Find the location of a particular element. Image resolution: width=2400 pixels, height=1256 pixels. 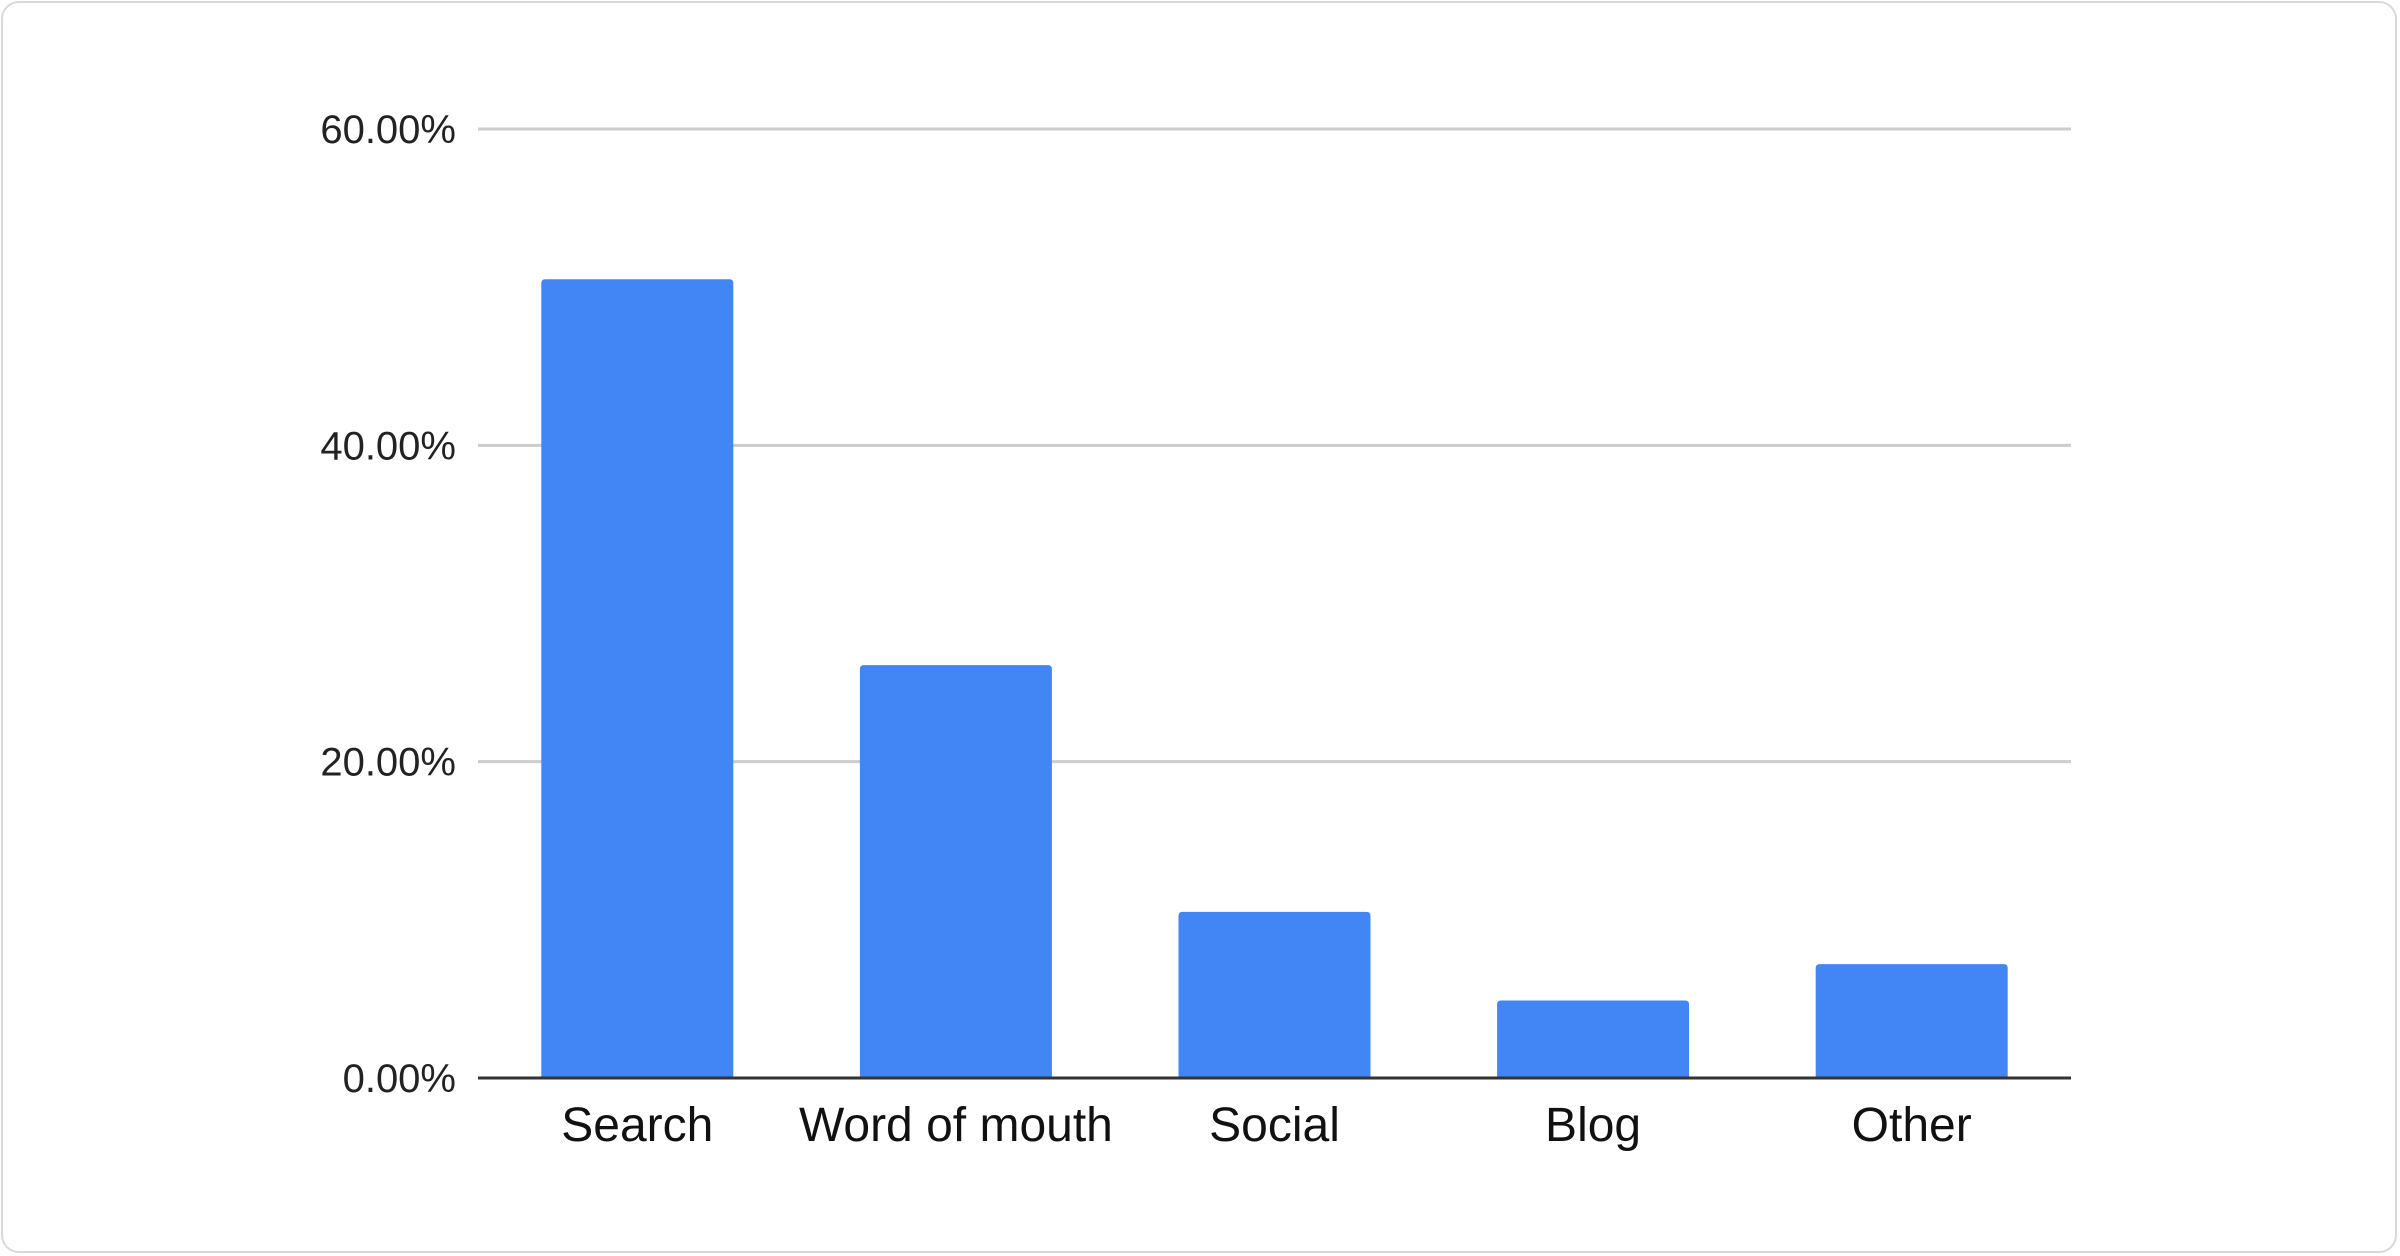

bar-other is located at coordinates (1911, 1021).